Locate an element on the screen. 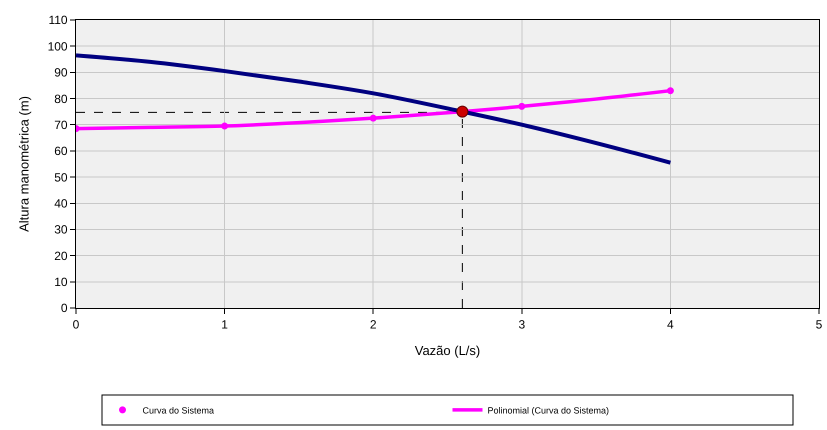 This screenshot has height=430, width=827. y-tick-label: 20 is located at coordinates (61, 255).